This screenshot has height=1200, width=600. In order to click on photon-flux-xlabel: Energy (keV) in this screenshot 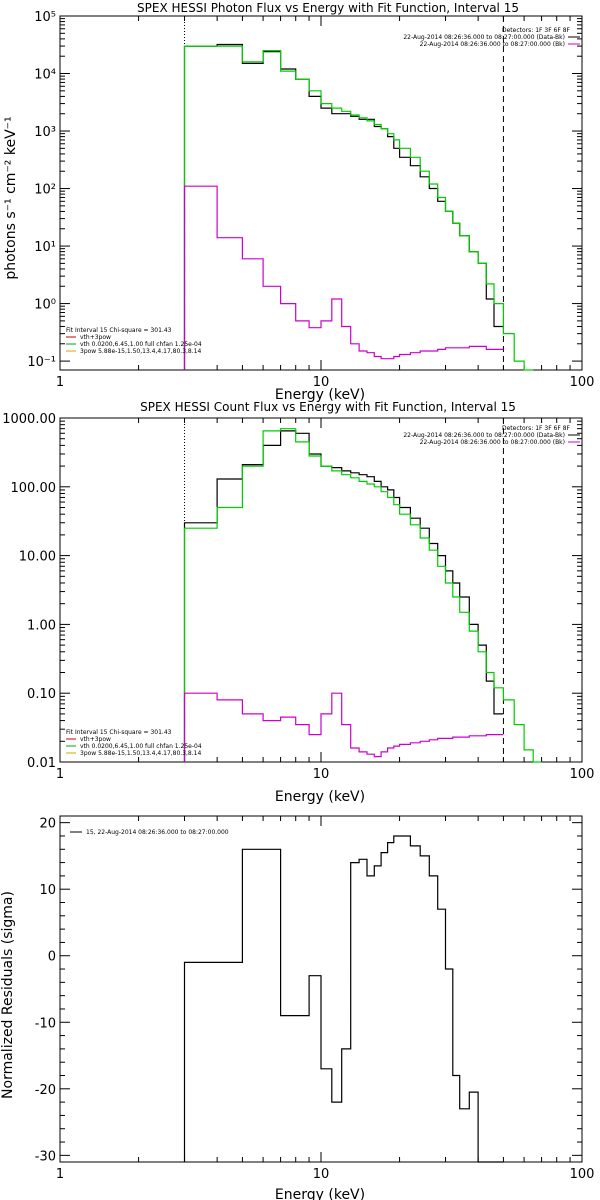, I will do `click(320, 395)`.